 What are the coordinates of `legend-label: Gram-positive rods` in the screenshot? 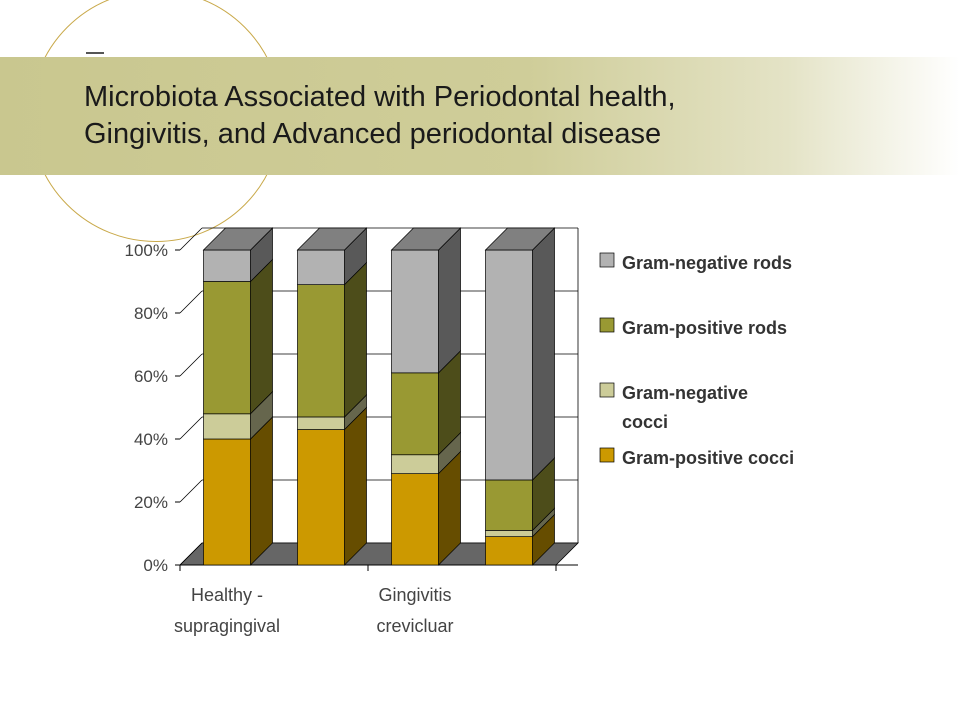 It's located at (704, 328).